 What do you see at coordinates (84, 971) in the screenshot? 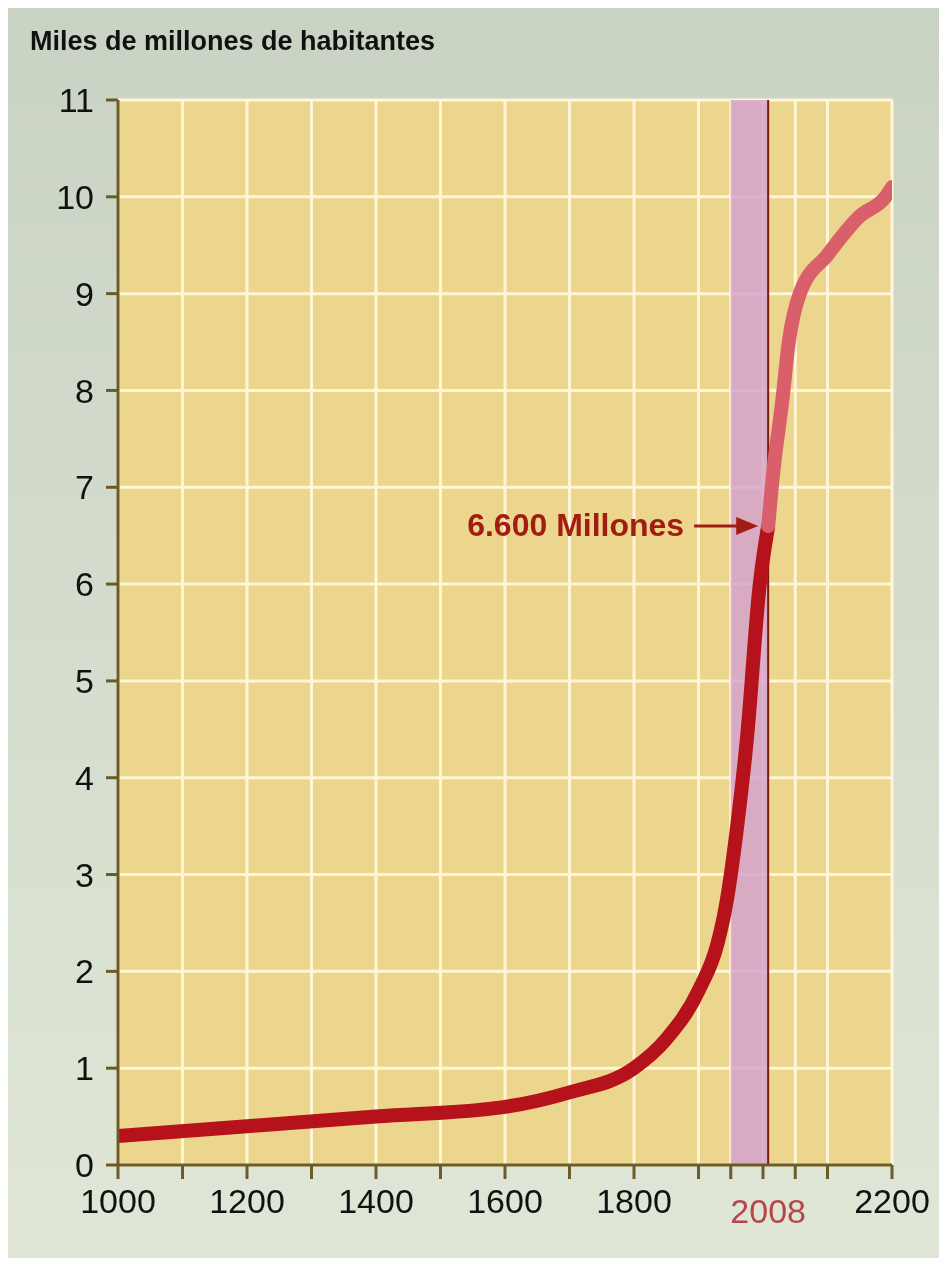
I see `y-tick-label: 2` at bounding box center [84, 971].